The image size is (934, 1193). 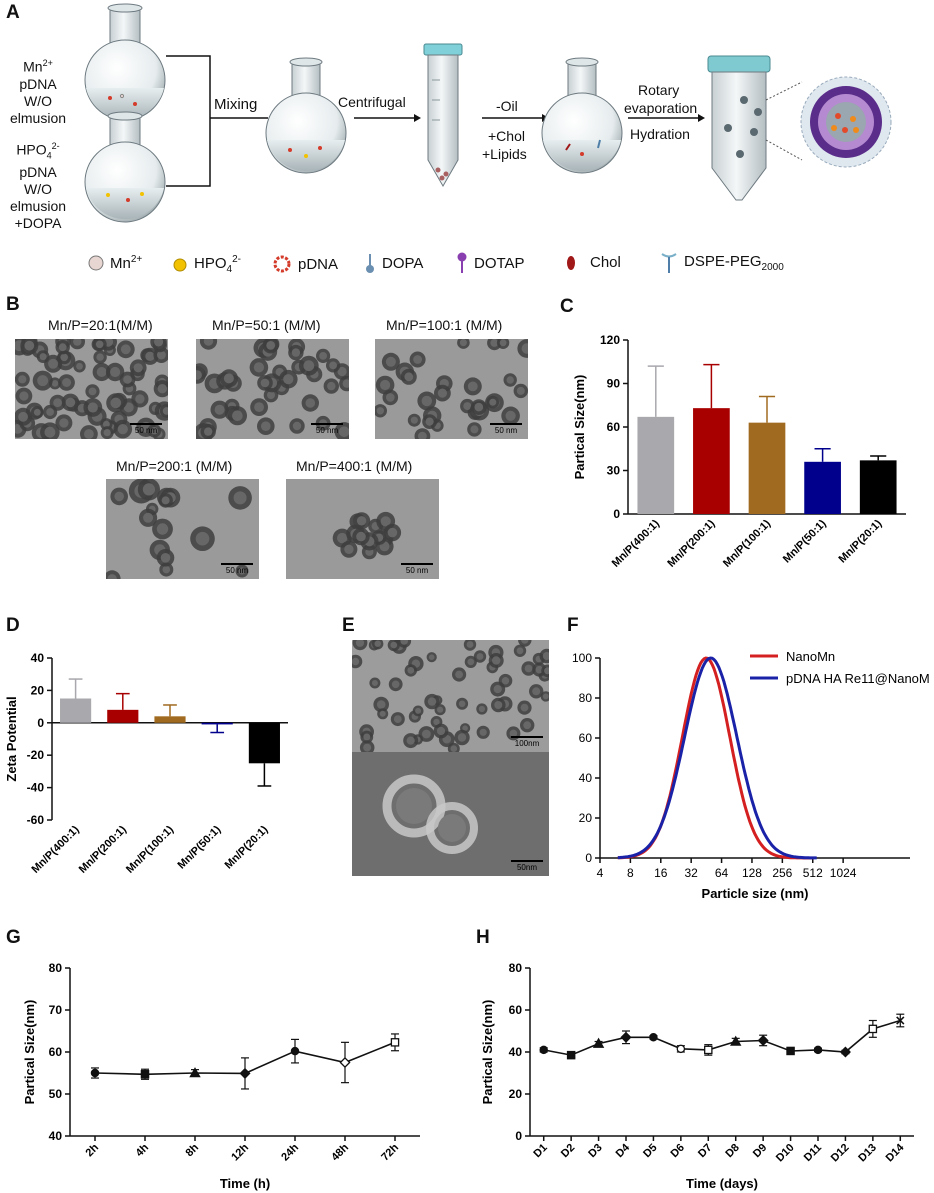 I want to click on legend-hpo4-label: HPO, so click(x=210, y=263).